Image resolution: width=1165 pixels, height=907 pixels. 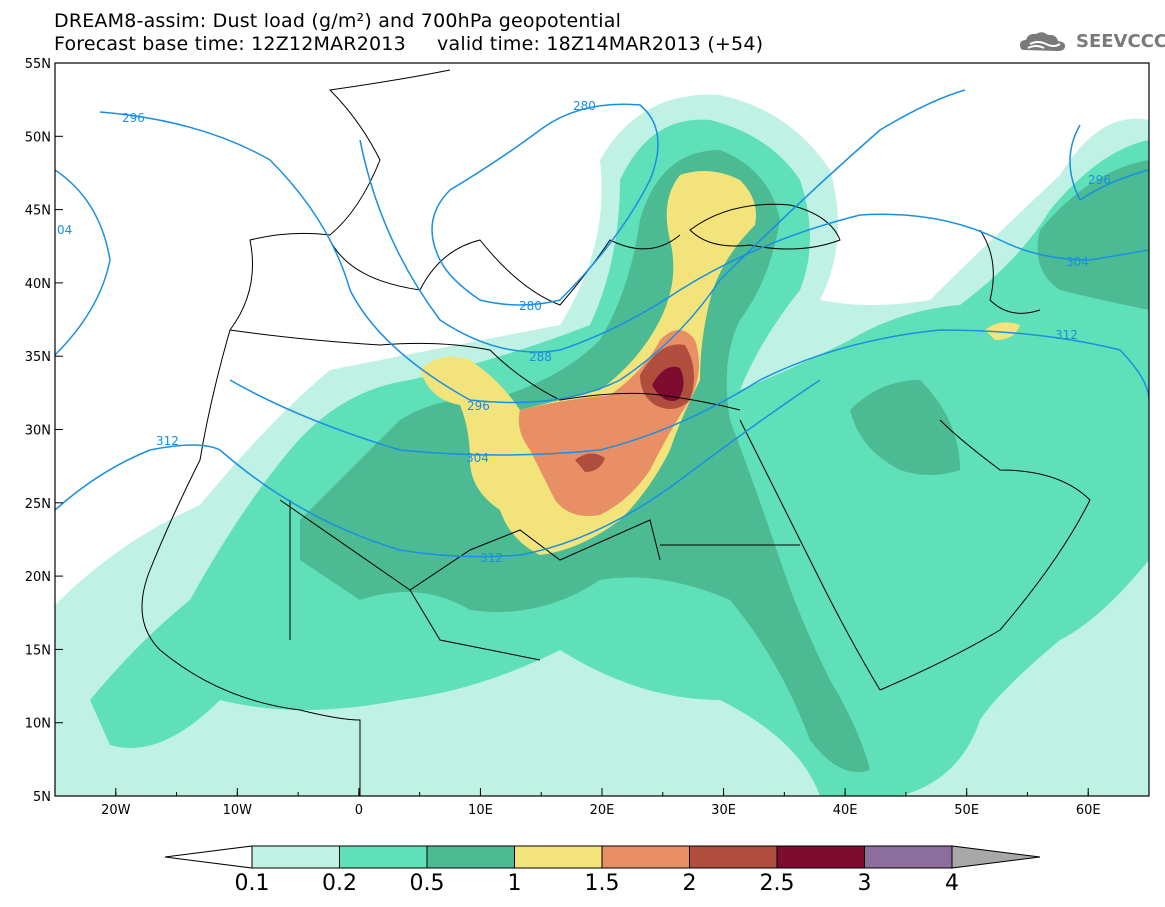 I want to click on lon-tick-label: 50E, so click(x=966, y=810).